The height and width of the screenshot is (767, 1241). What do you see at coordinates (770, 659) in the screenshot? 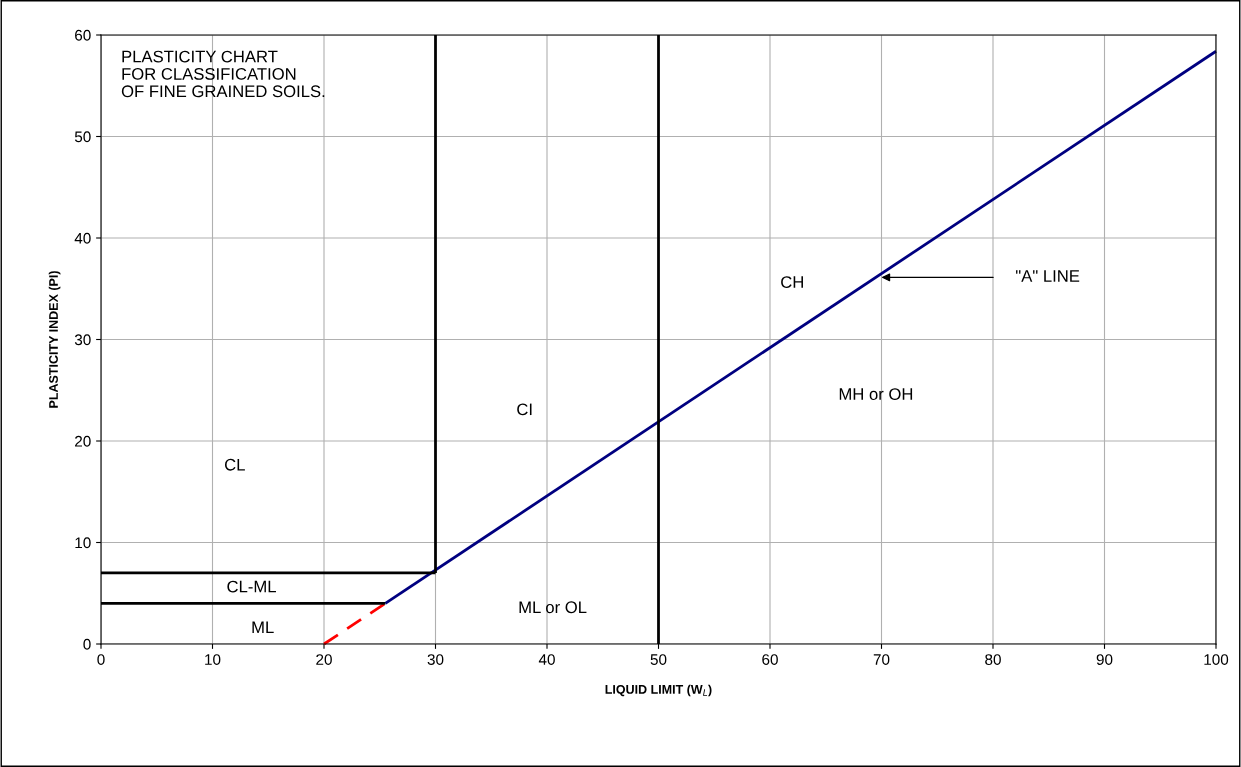
I see `x-tick-label: 60` at bounding box center [770, 659].